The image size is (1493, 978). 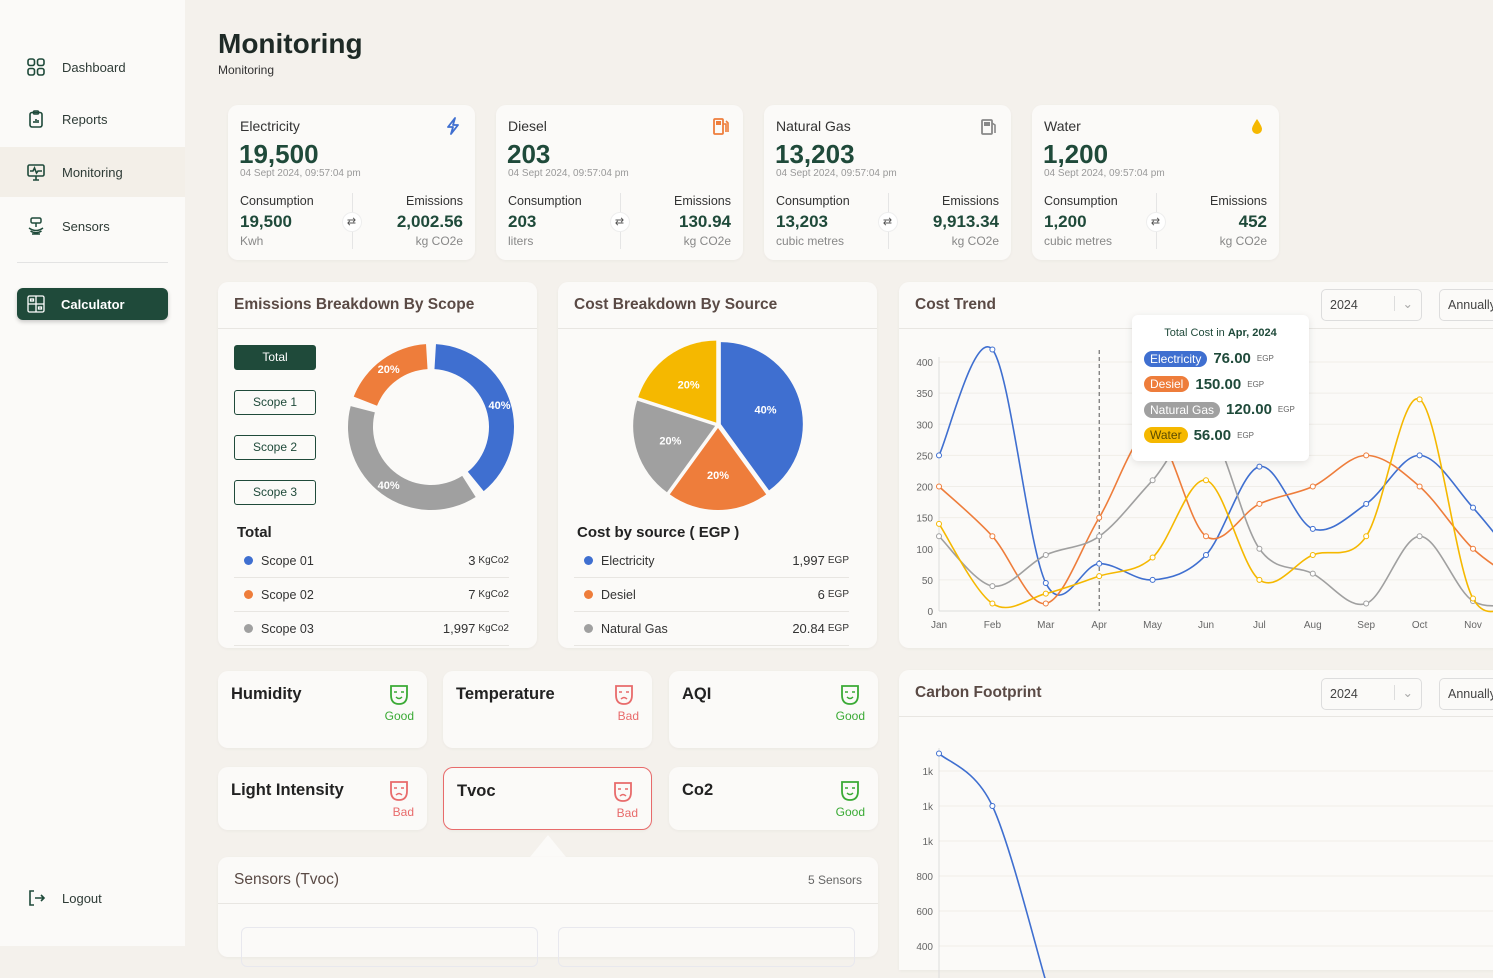 I want to click on legend-label: Natural Gas, so click(x=634, y=629).